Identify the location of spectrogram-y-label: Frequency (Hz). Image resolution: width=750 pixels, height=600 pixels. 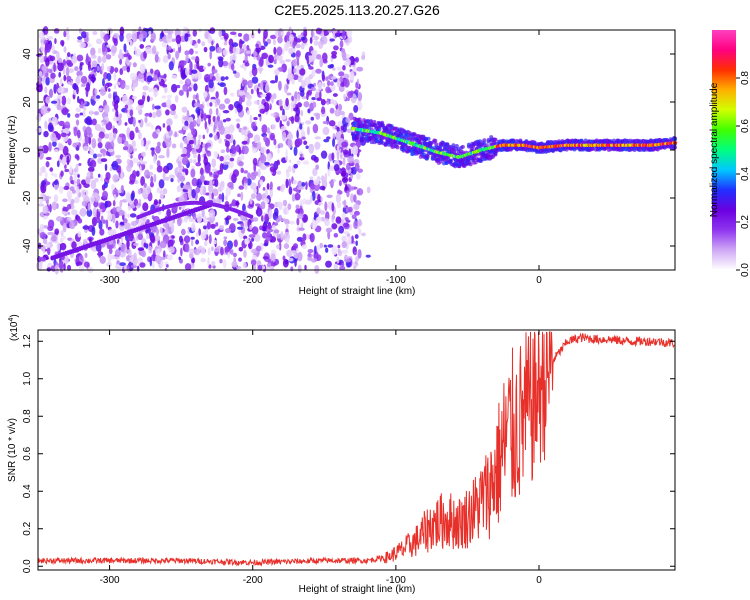
(12, 150).